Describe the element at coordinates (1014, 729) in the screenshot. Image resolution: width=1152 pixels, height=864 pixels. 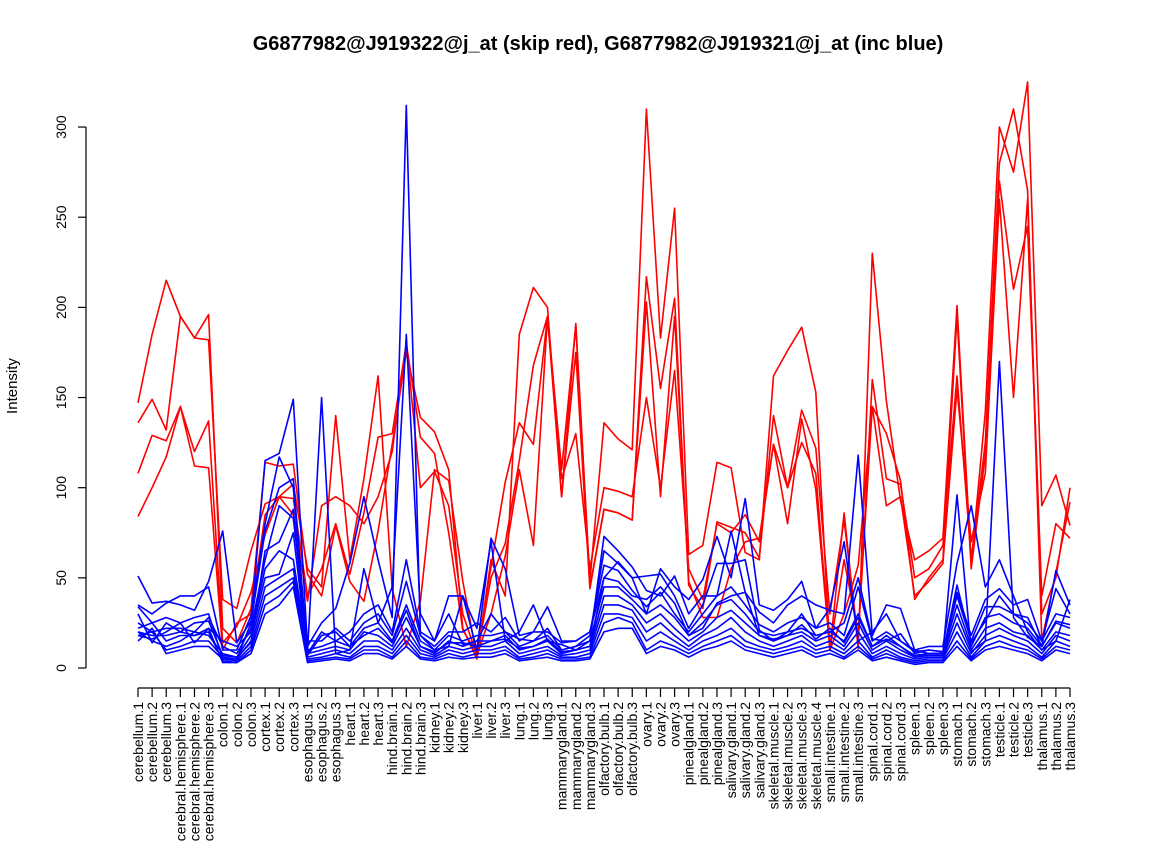
I see `x-tick-label: testicle.2` at that location.